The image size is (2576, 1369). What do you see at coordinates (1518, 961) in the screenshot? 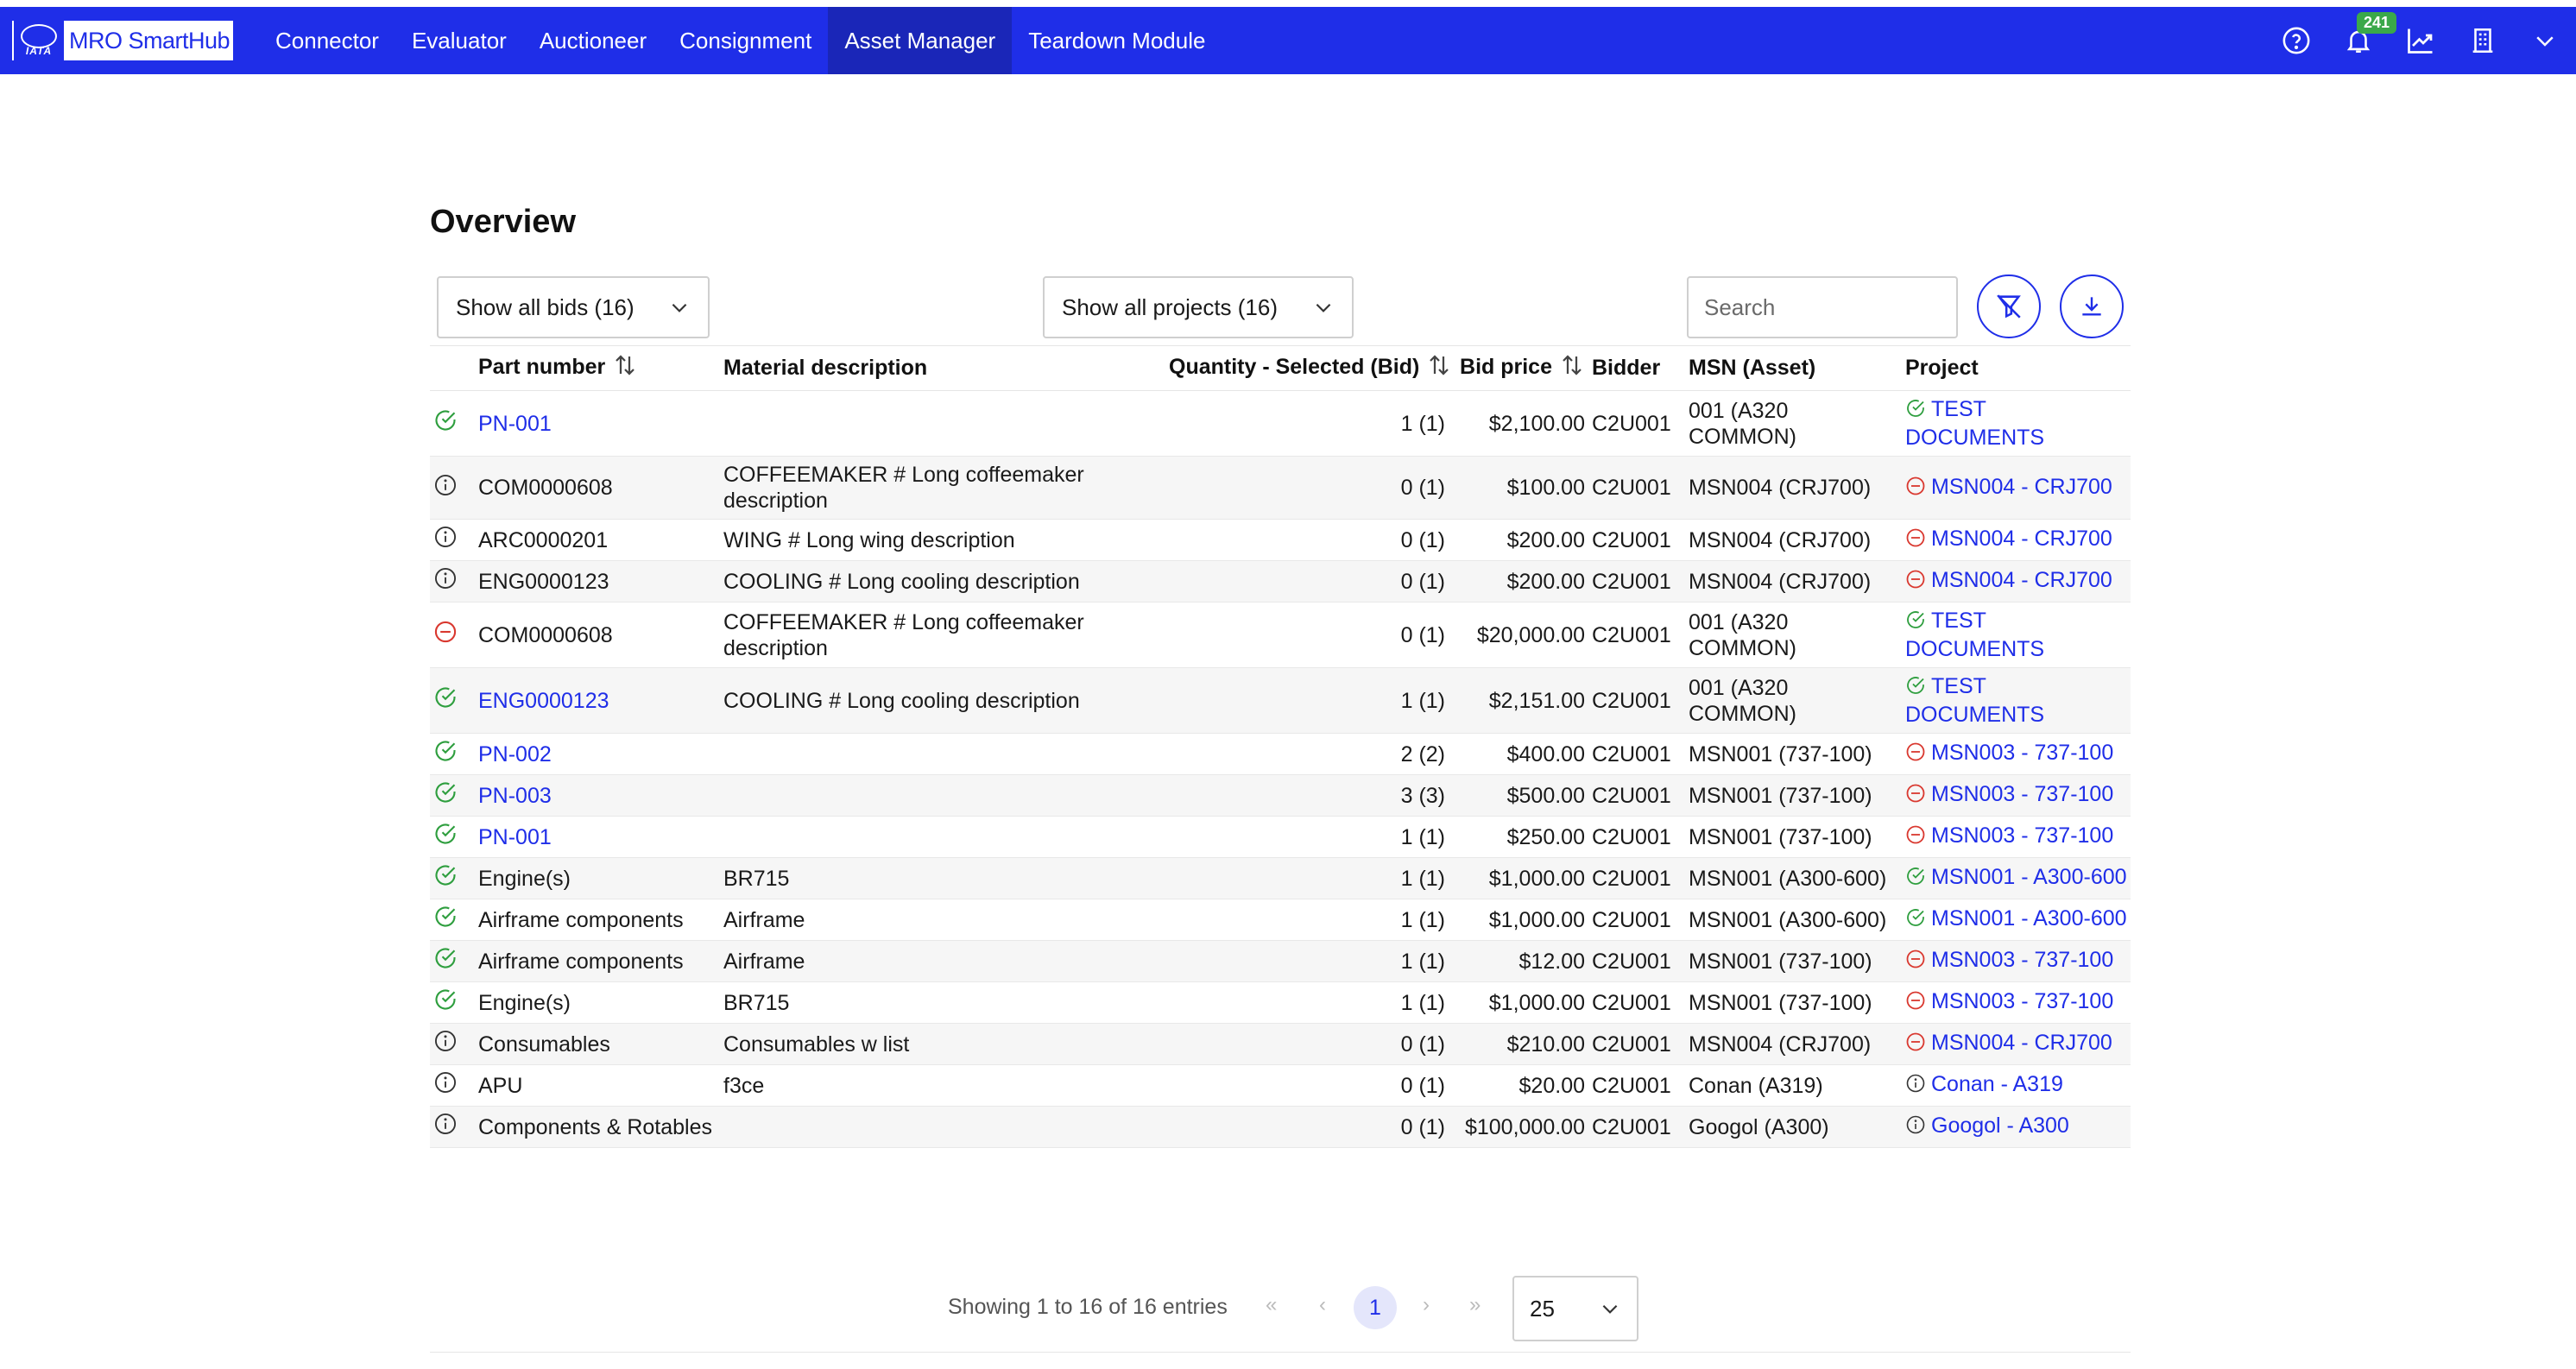
I see `bid-price-cell: $12.00` at bounding box center [1518, 961].